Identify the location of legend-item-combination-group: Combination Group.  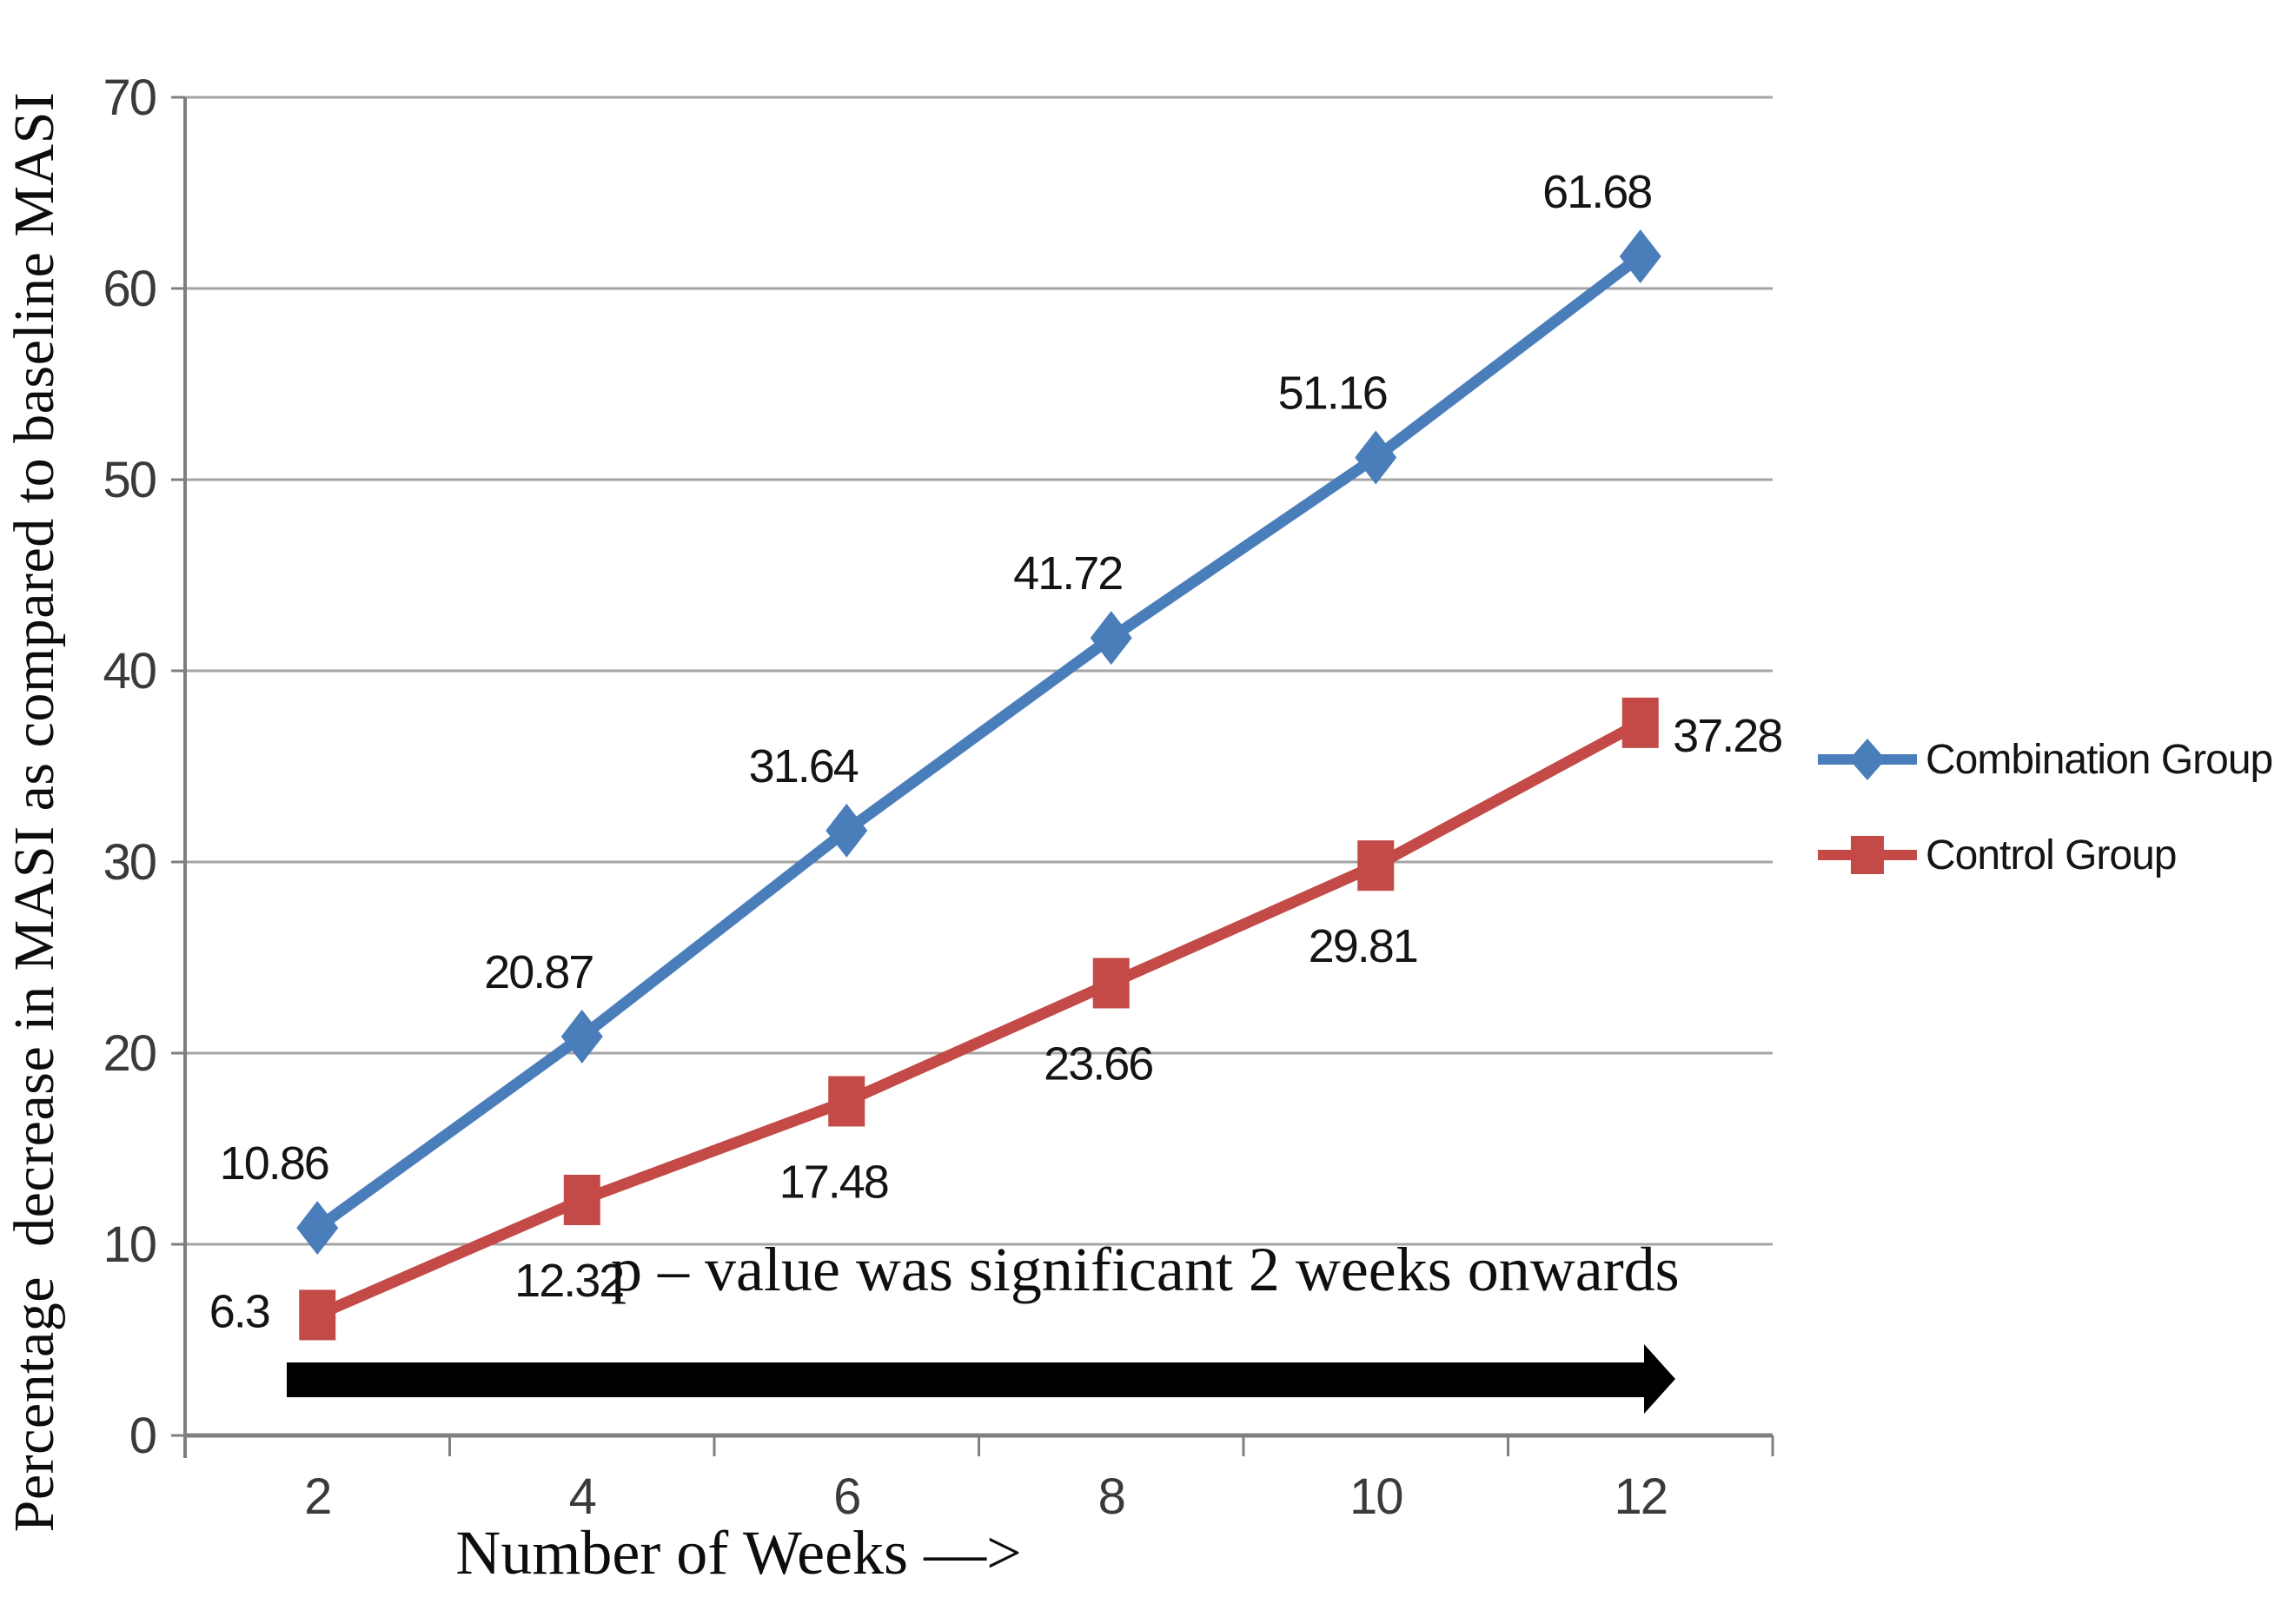
(2044, 760).